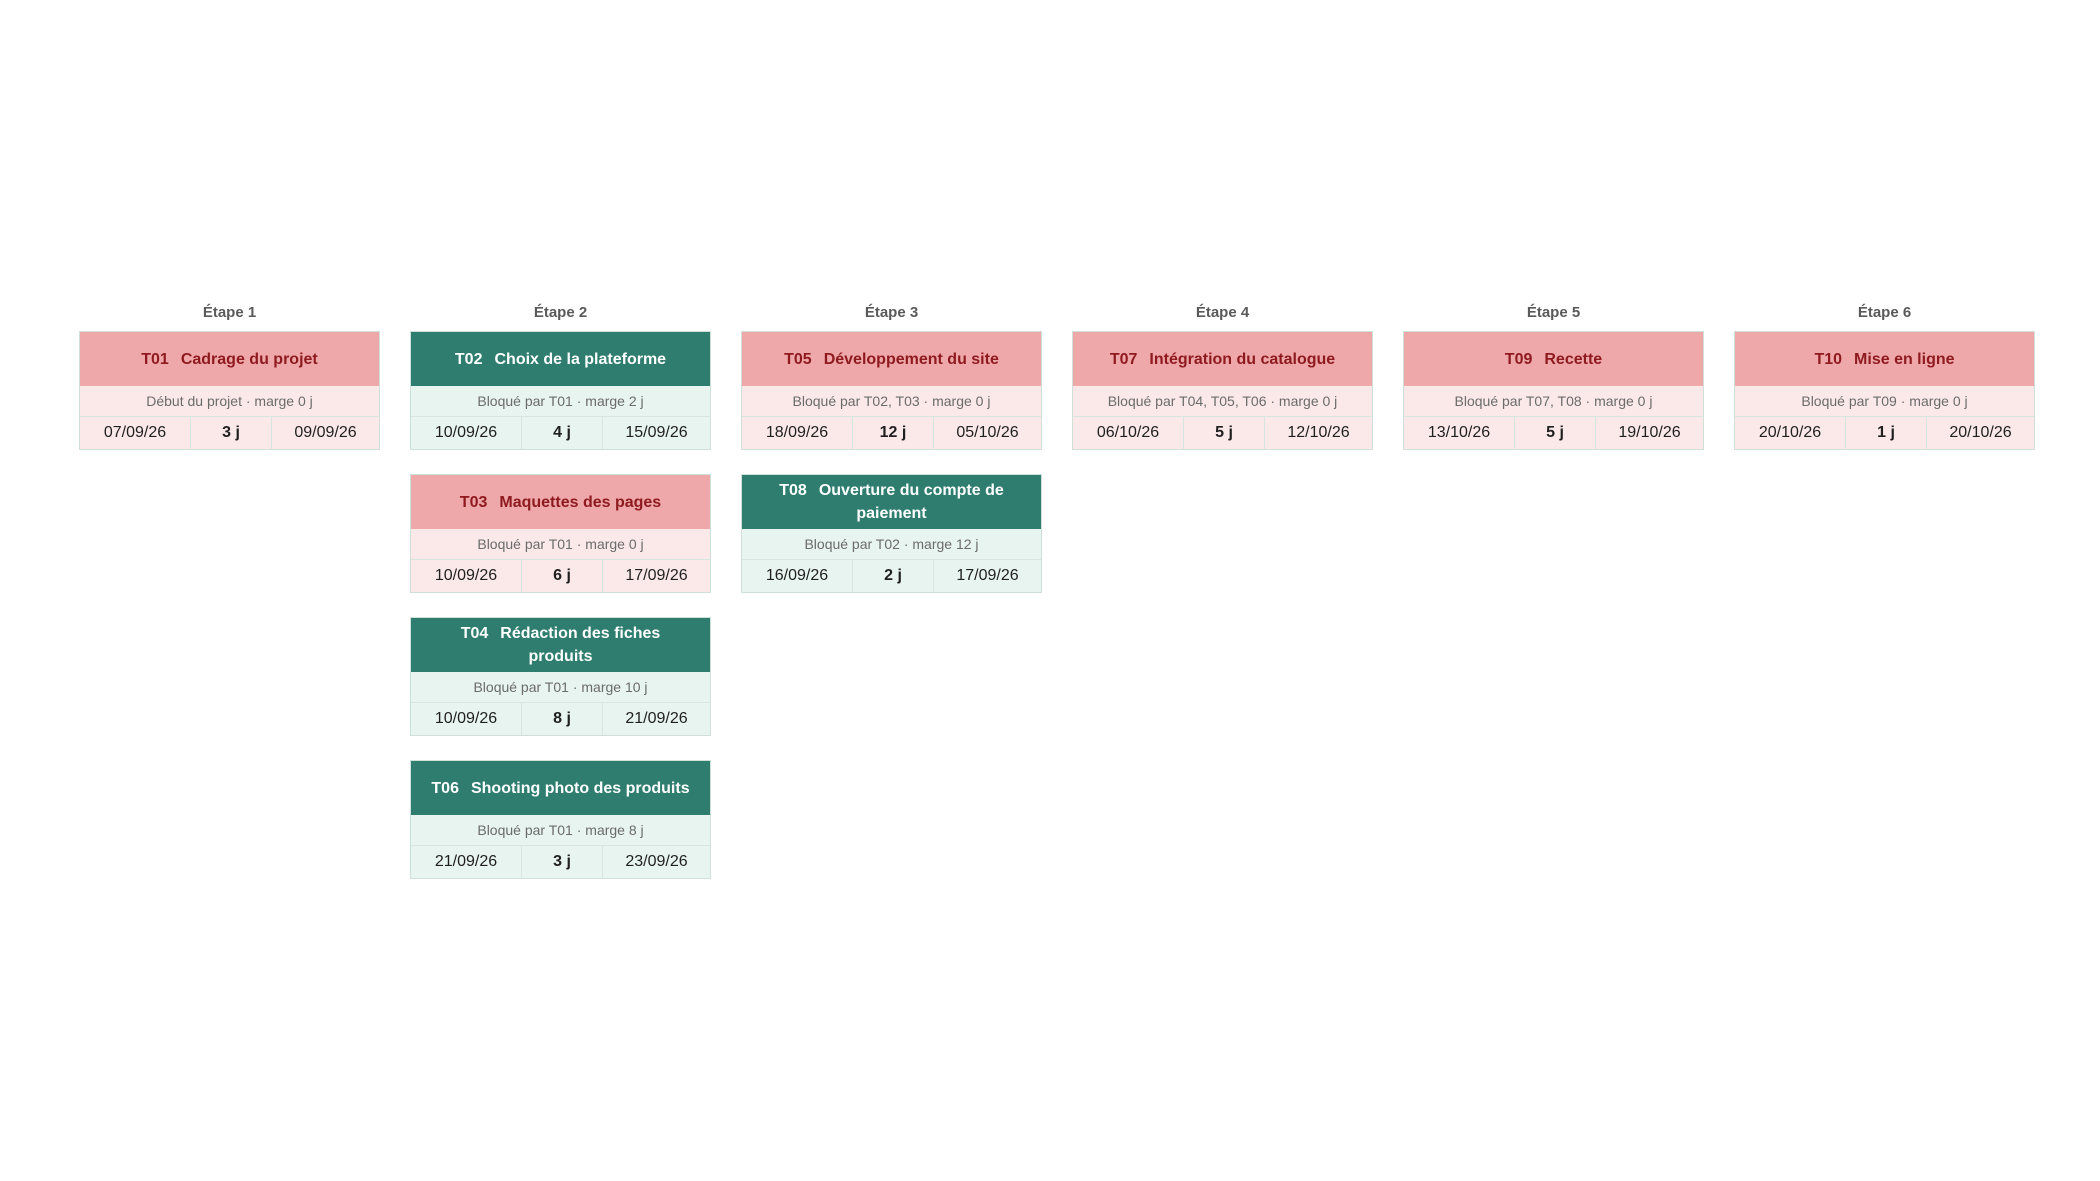 The width and height of the screenshot is (2100, 1181). I want to click on task-code: T02, so click(468, 359).